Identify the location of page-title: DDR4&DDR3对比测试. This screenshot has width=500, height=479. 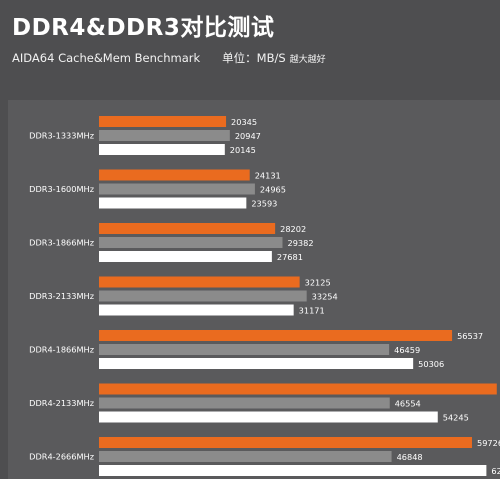
(143, 28).